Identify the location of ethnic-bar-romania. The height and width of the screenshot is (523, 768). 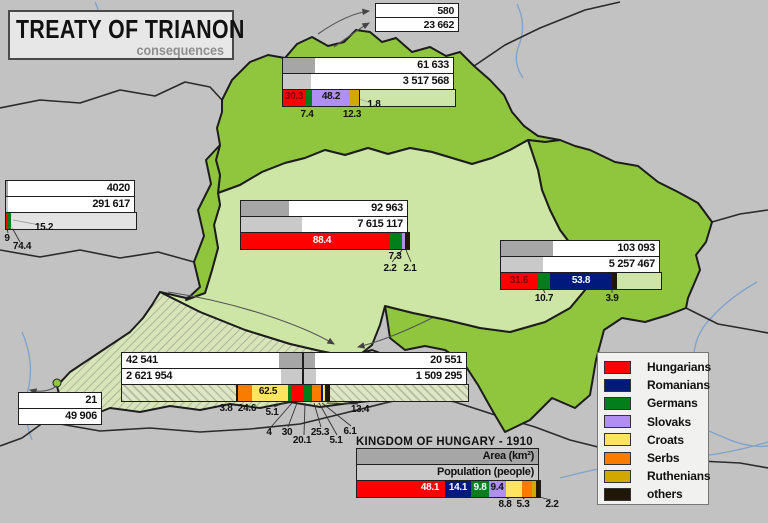
(581, 281).